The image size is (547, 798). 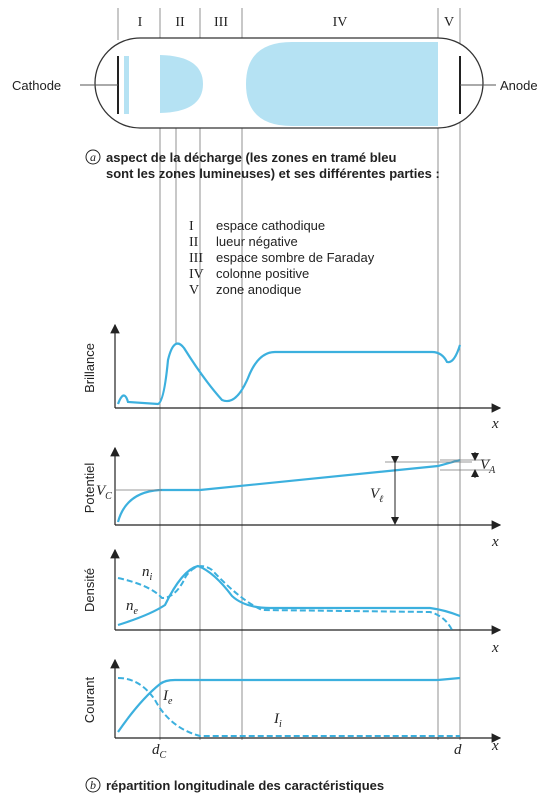 I want to click on curve-label: VA, so click(x=488, y=466).